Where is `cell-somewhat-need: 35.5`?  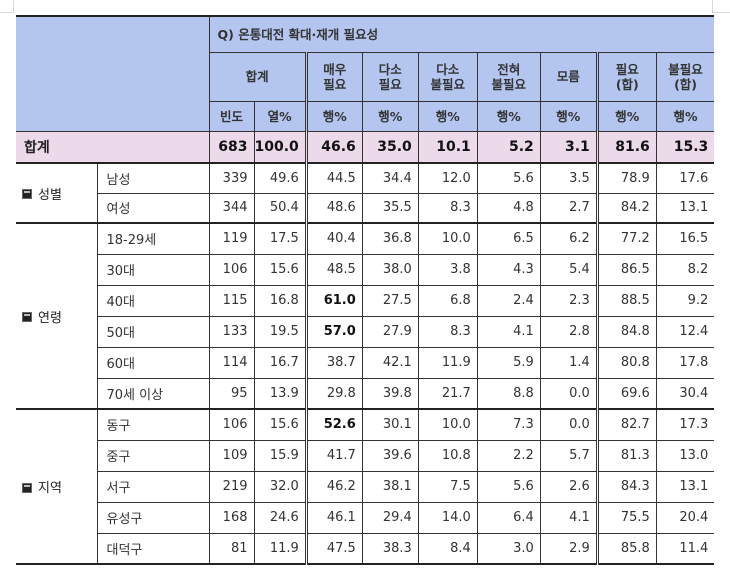 cell-somewhat-need: 35.5 is located at coordinates (390, 208).